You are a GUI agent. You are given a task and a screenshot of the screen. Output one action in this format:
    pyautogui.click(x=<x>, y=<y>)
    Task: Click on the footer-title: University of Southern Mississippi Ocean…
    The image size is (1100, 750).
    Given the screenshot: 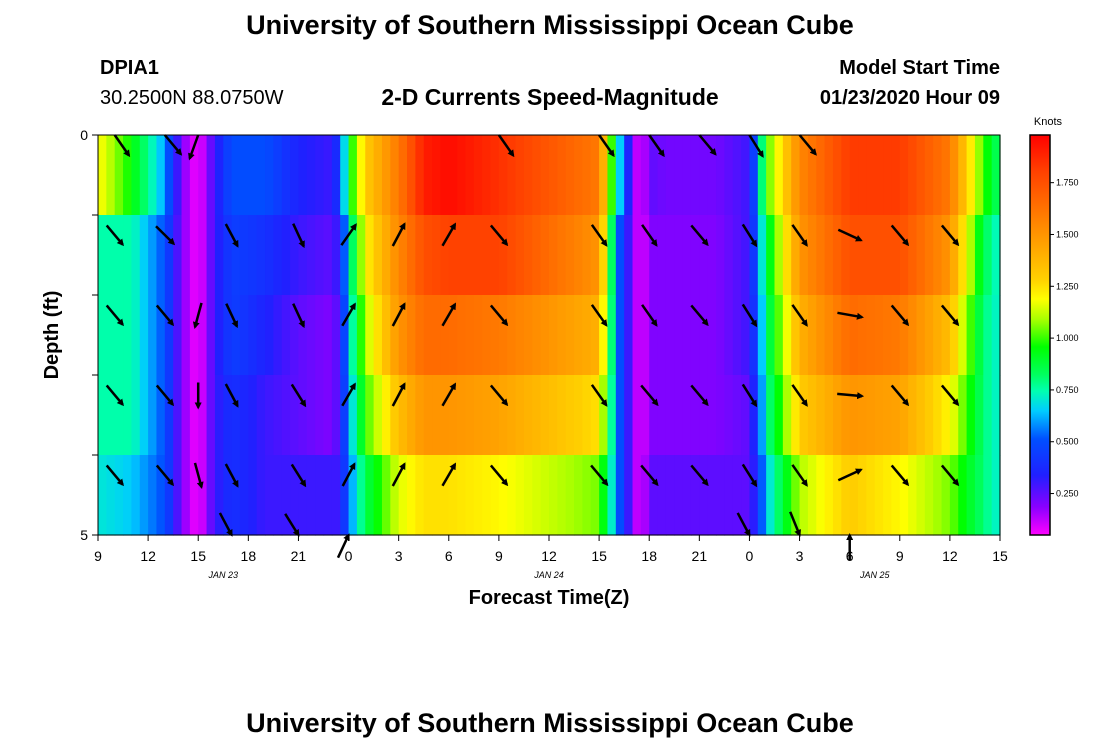 What is the action you would take?
    pyautogui.click(x=550, y=723)
    